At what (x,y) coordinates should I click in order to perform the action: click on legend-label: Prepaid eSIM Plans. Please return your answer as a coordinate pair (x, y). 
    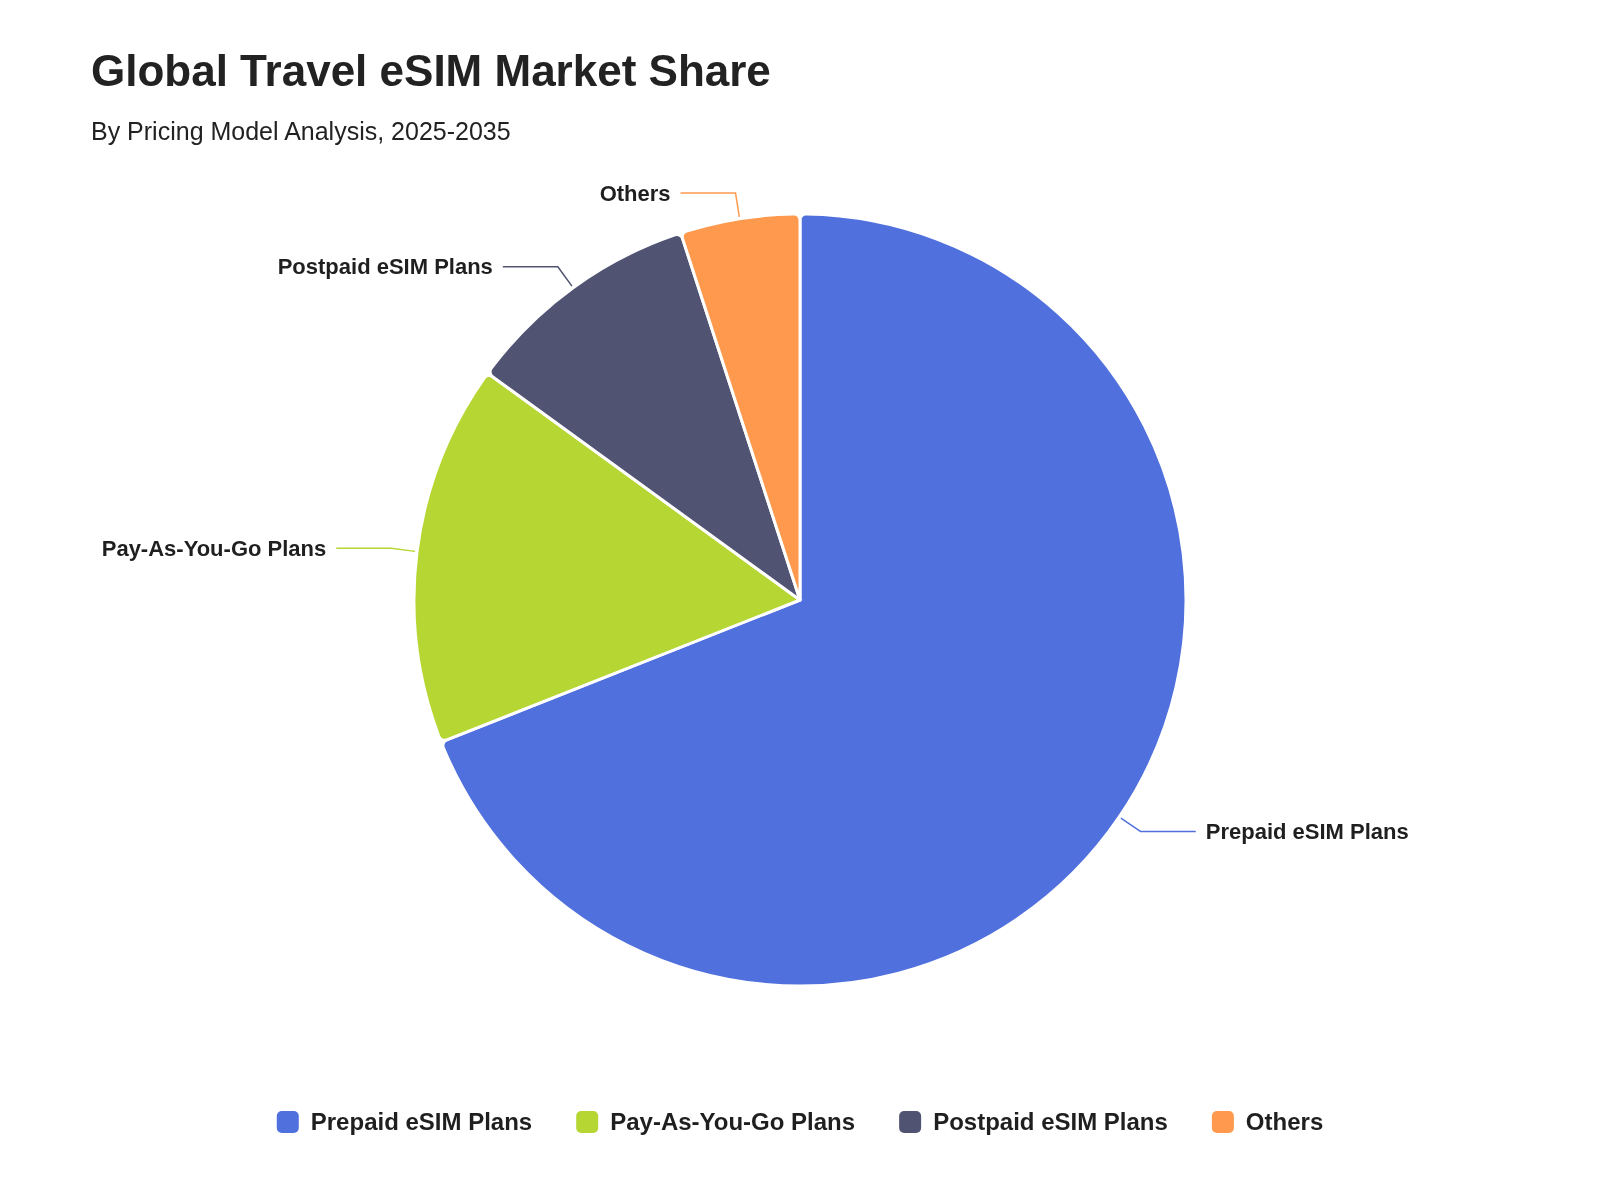
    Looking at the image, I should click on (421, 1122).